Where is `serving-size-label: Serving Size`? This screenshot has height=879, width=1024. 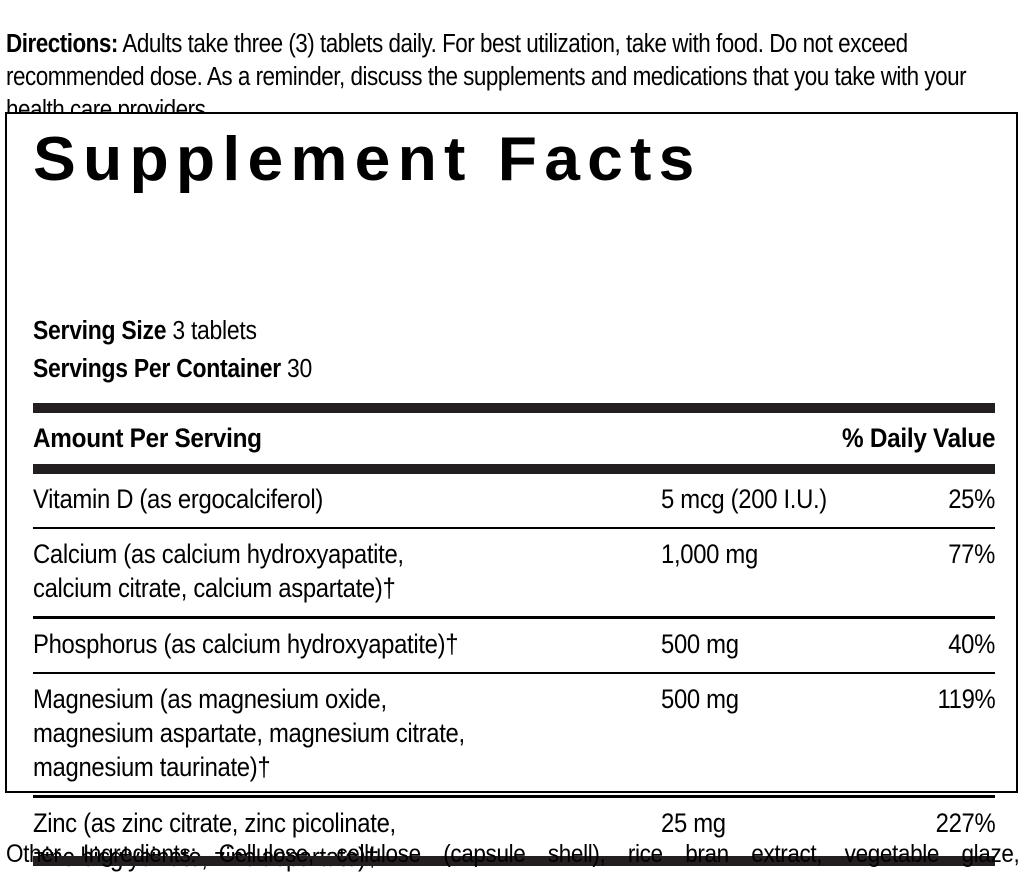 serving-size-label: Serving Size is located at coordinates (100, 331).